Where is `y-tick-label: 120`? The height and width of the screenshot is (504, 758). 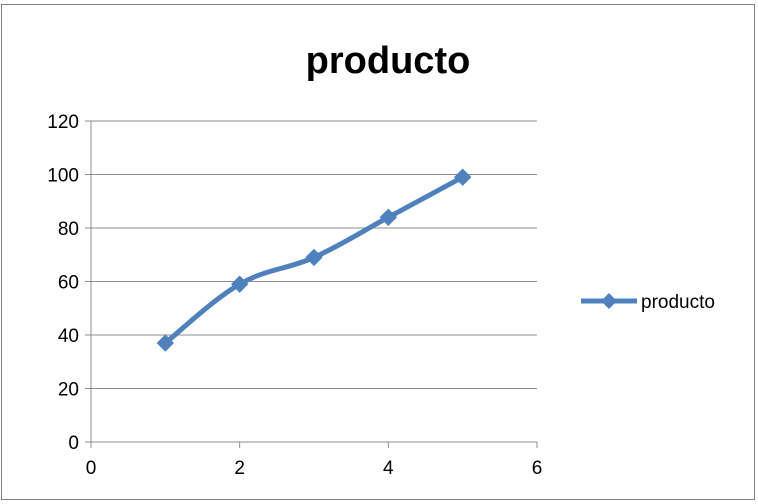
y-tick-label: 120 is located at coordinates (63, 122).